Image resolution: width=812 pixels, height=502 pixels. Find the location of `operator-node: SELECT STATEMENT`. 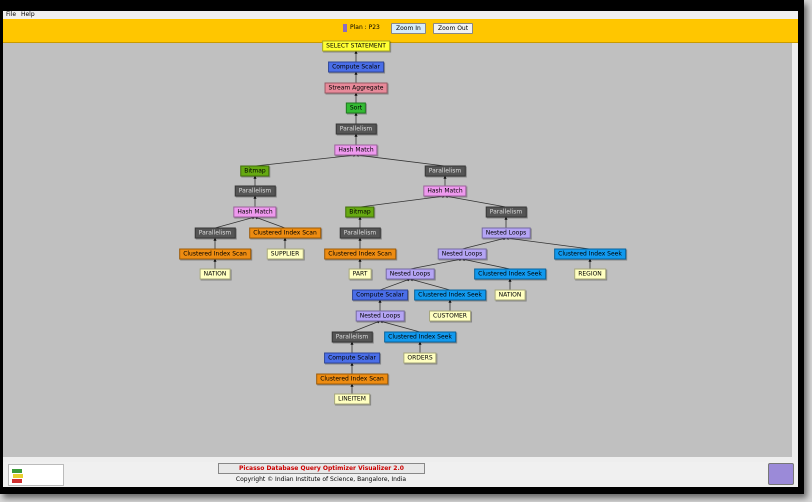

operator-node: SELECT STATEMENT is located at coordinates (356, 46).